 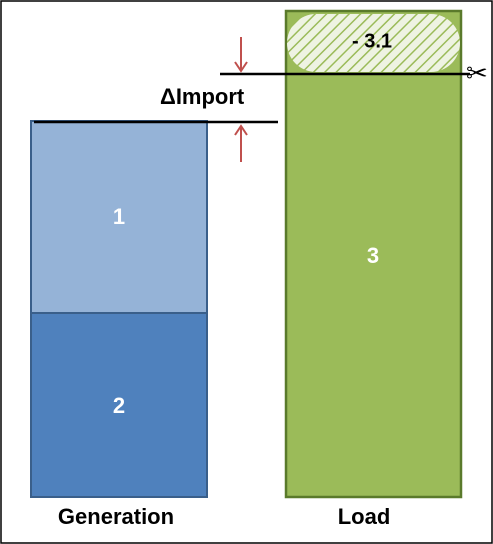 What do you see at coordinates (241, 55) in the screenshot?
I see `arrow-down-icon` at bounding box center [241, 55].